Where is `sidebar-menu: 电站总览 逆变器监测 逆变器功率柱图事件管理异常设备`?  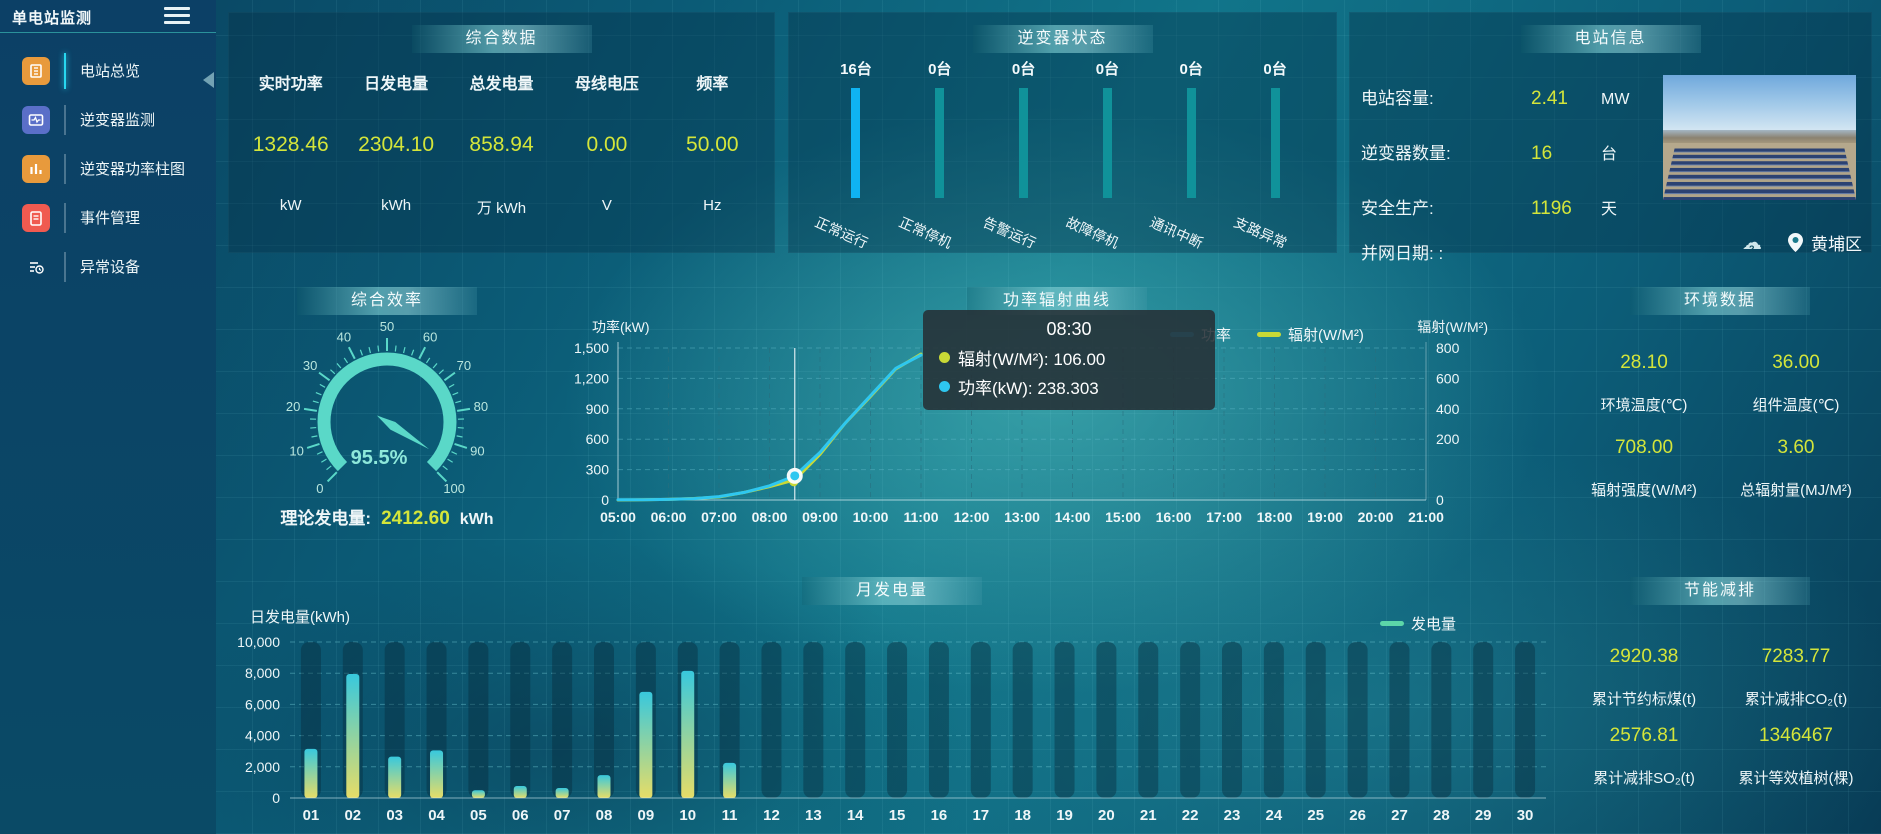 sidebar-menu: 电站总览 逆变器监测 逆变器功率柱图事件管理异常设备 is located at coordinates (108, 168).